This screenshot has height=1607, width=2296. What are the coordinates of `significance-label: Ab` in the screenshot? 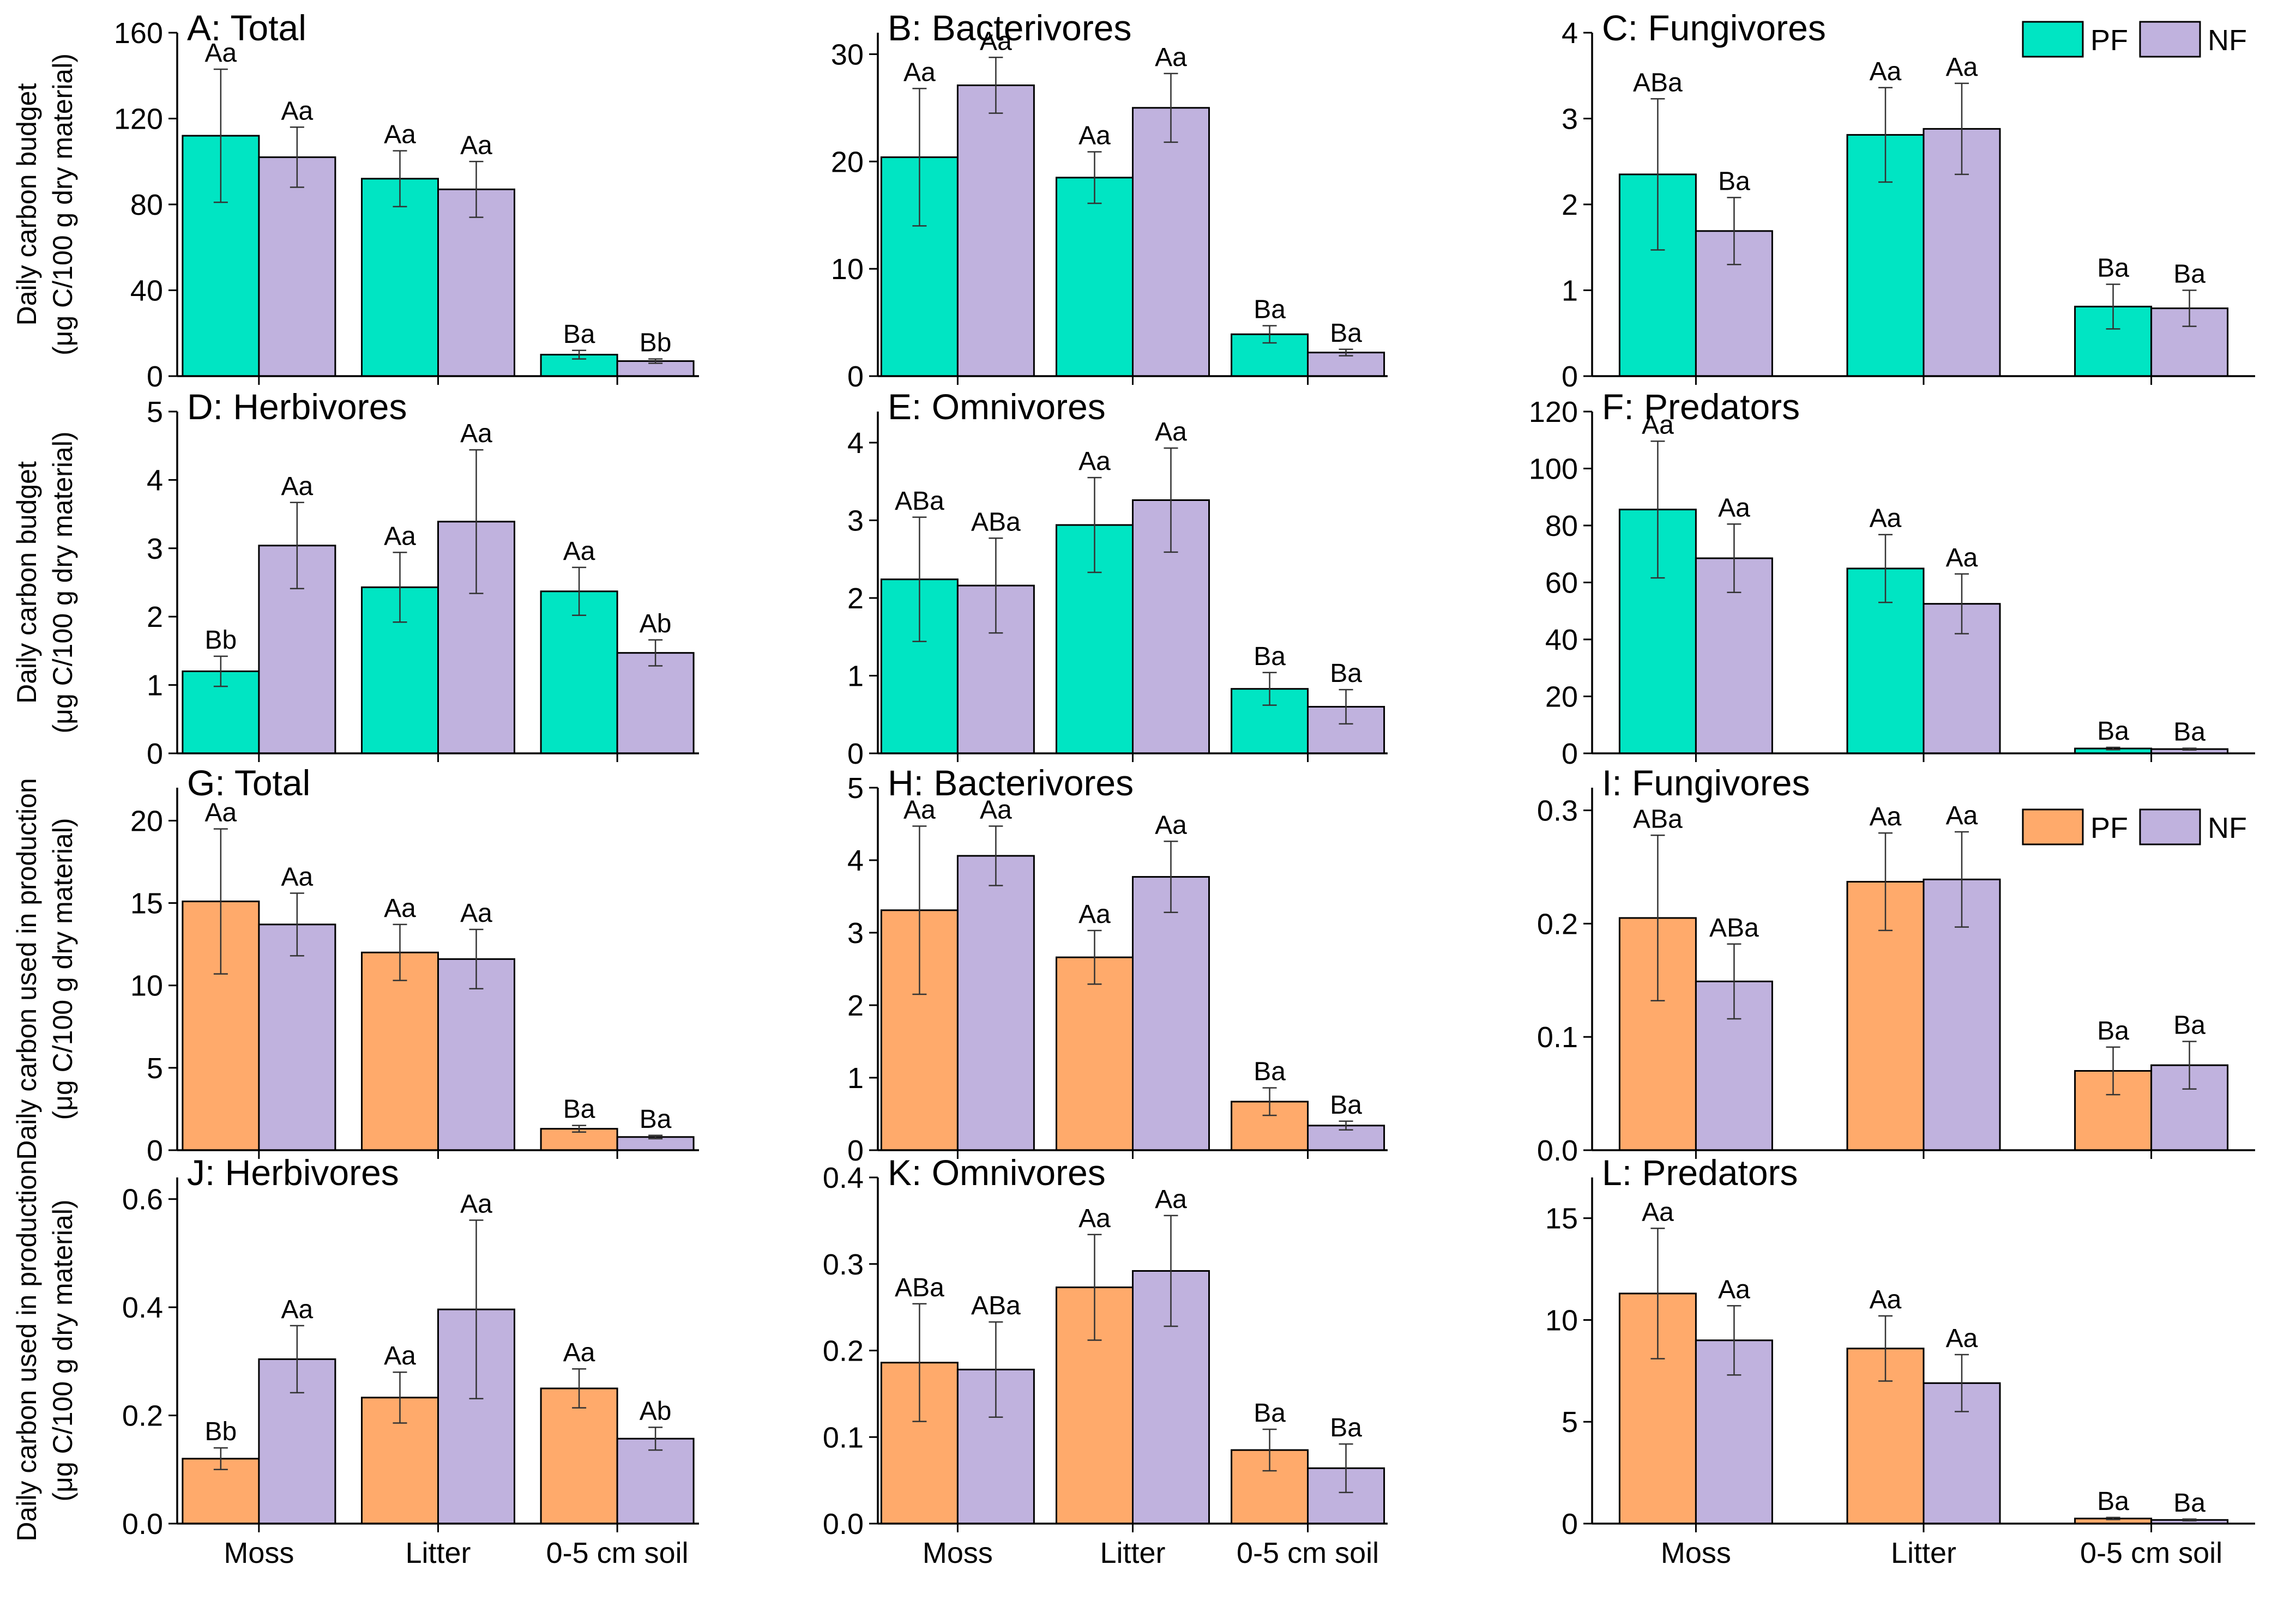 It's located at (656, 1411).